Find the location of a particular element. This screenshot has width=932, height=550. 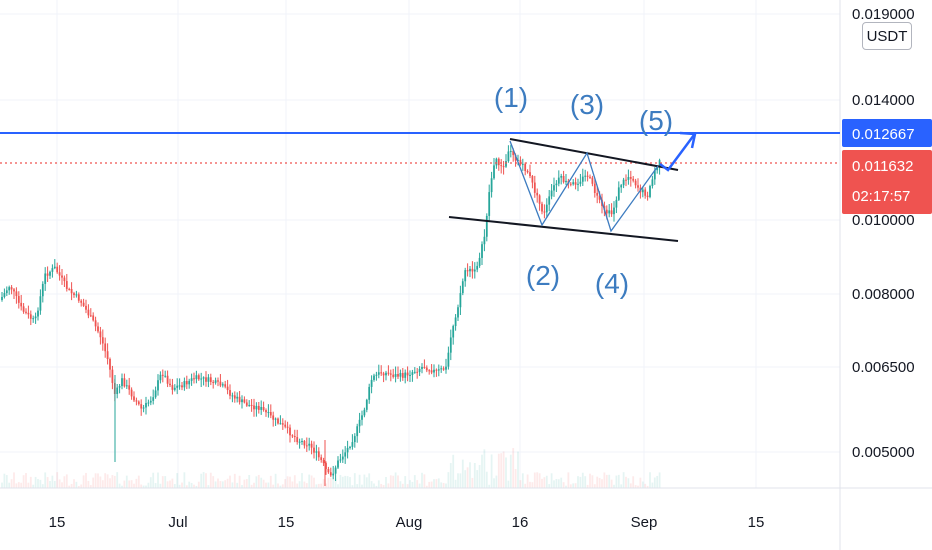

quote-unit-button: USDT is located at coordinates (887, 36).